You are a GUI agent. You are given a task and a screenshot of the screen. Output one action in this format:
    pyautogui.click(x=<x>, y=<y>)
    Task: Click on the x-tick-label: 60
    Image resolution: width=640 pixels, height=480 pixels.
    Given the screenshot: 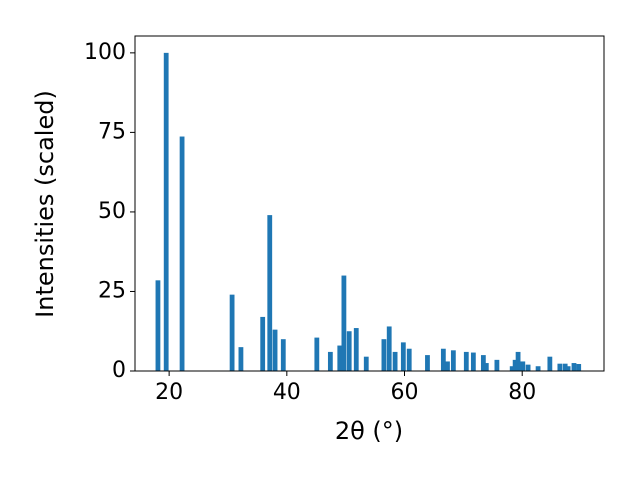 What is the action you would take?
    pyautogui.click(x=405, y=392)
    